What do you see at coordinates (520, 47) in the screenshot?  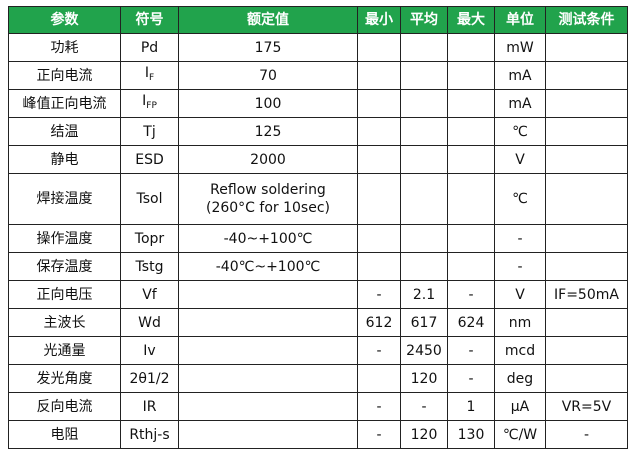 I see `cell-unit: mW` at bounding box center [520, 47].